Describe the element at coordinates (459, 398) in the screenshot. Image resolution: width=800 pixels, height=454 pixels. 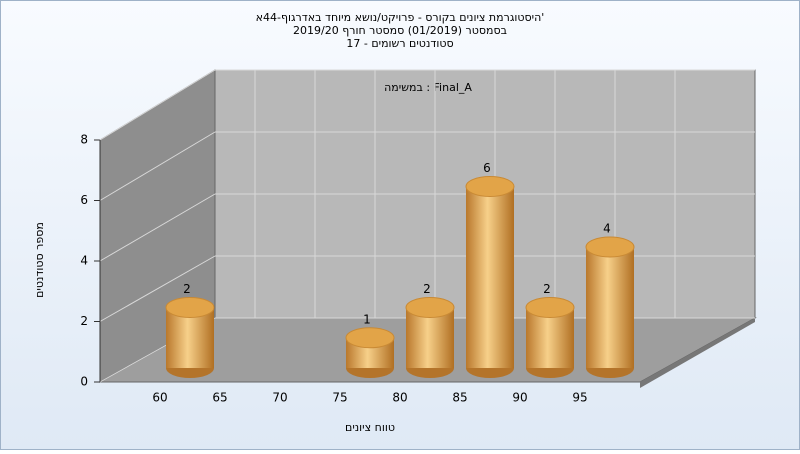
I see `x-tick-label: 85` at that location.